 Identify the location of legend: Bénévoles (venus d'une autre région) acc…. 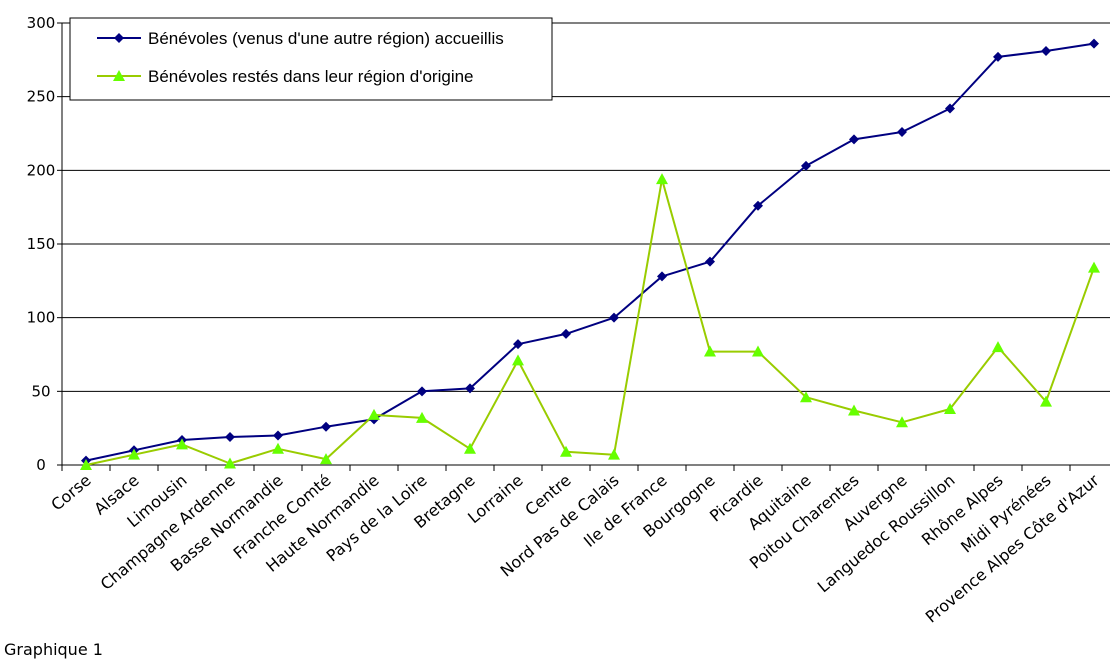
(311, 59).